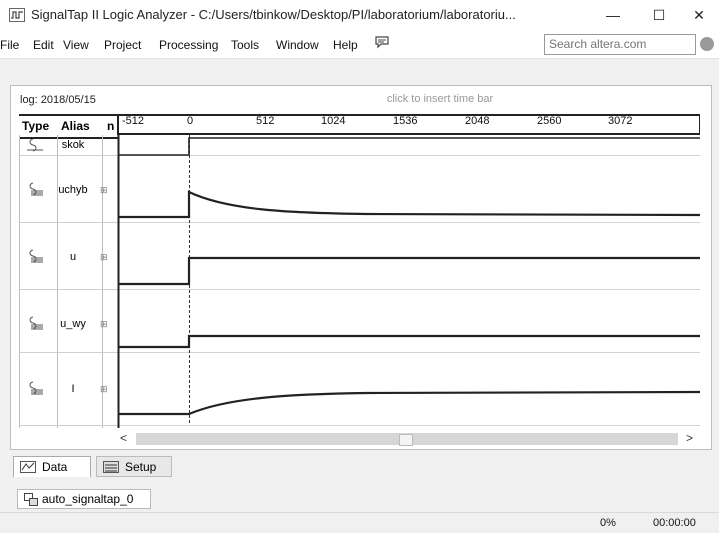 This screenshot has height=533, width=719. I want to click on ruler-tick-label: -512, so click(133, 121).